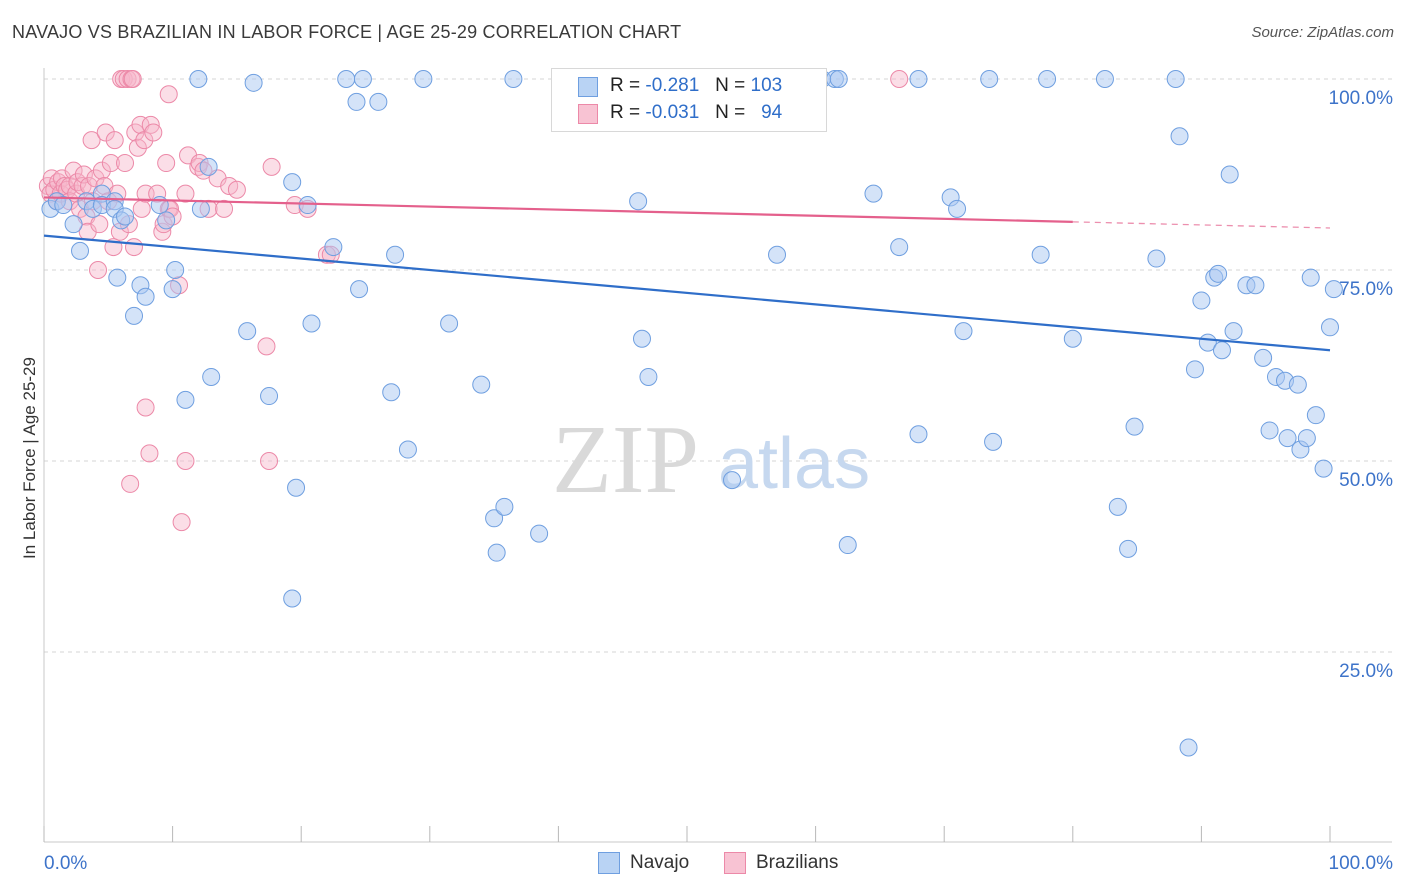 Image resolution: width=1406 pixels, height=892 pixels. What do you see at coordinates (772, 112) in the screenshot?
I see `brazilians-n-value: 94` at bounding box center [772, 112].